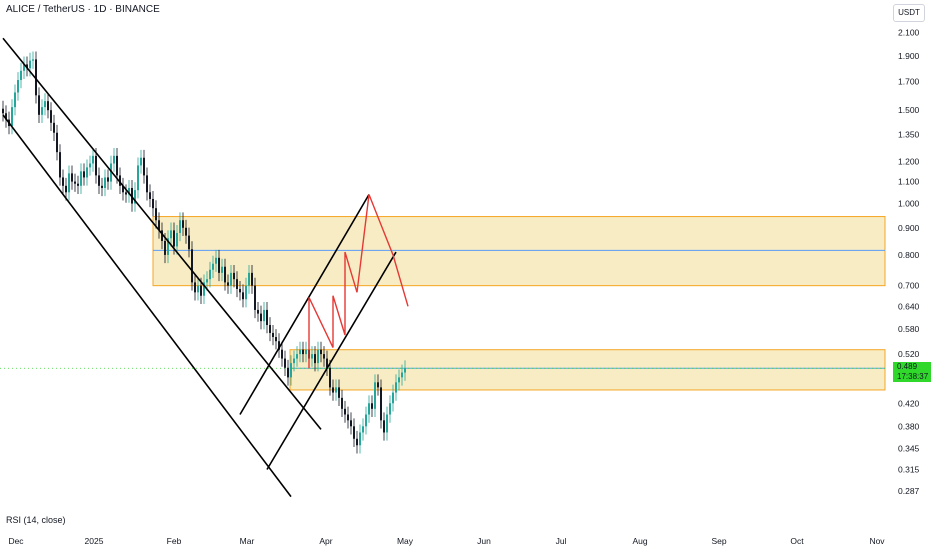 The height and width of the screenshot is (550, 932). What do you see at coordinates (94, 541) in the screenshot?
I see `time-tick-label: 2025` at bounding box center [94, 541].